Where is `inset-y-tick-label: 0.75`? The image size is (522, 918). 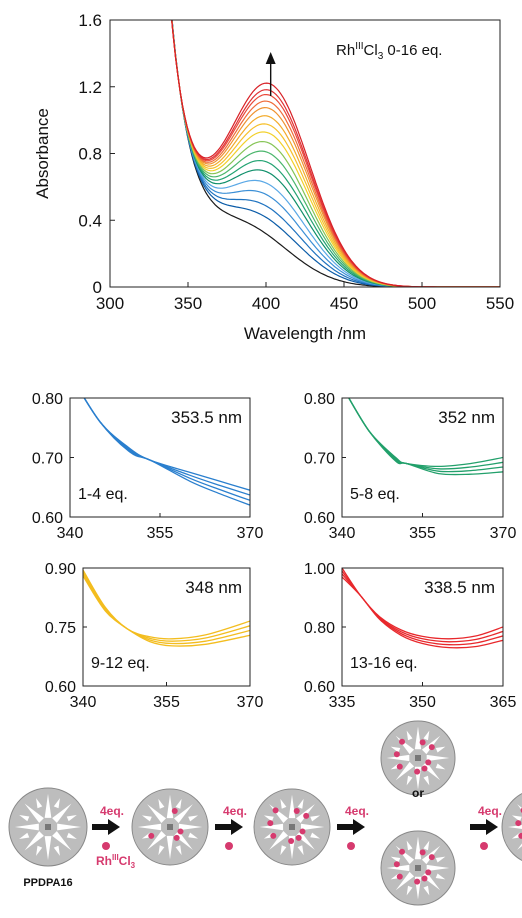 inset-y-tick-label: 0.75 is located at coordinates (60, 628).